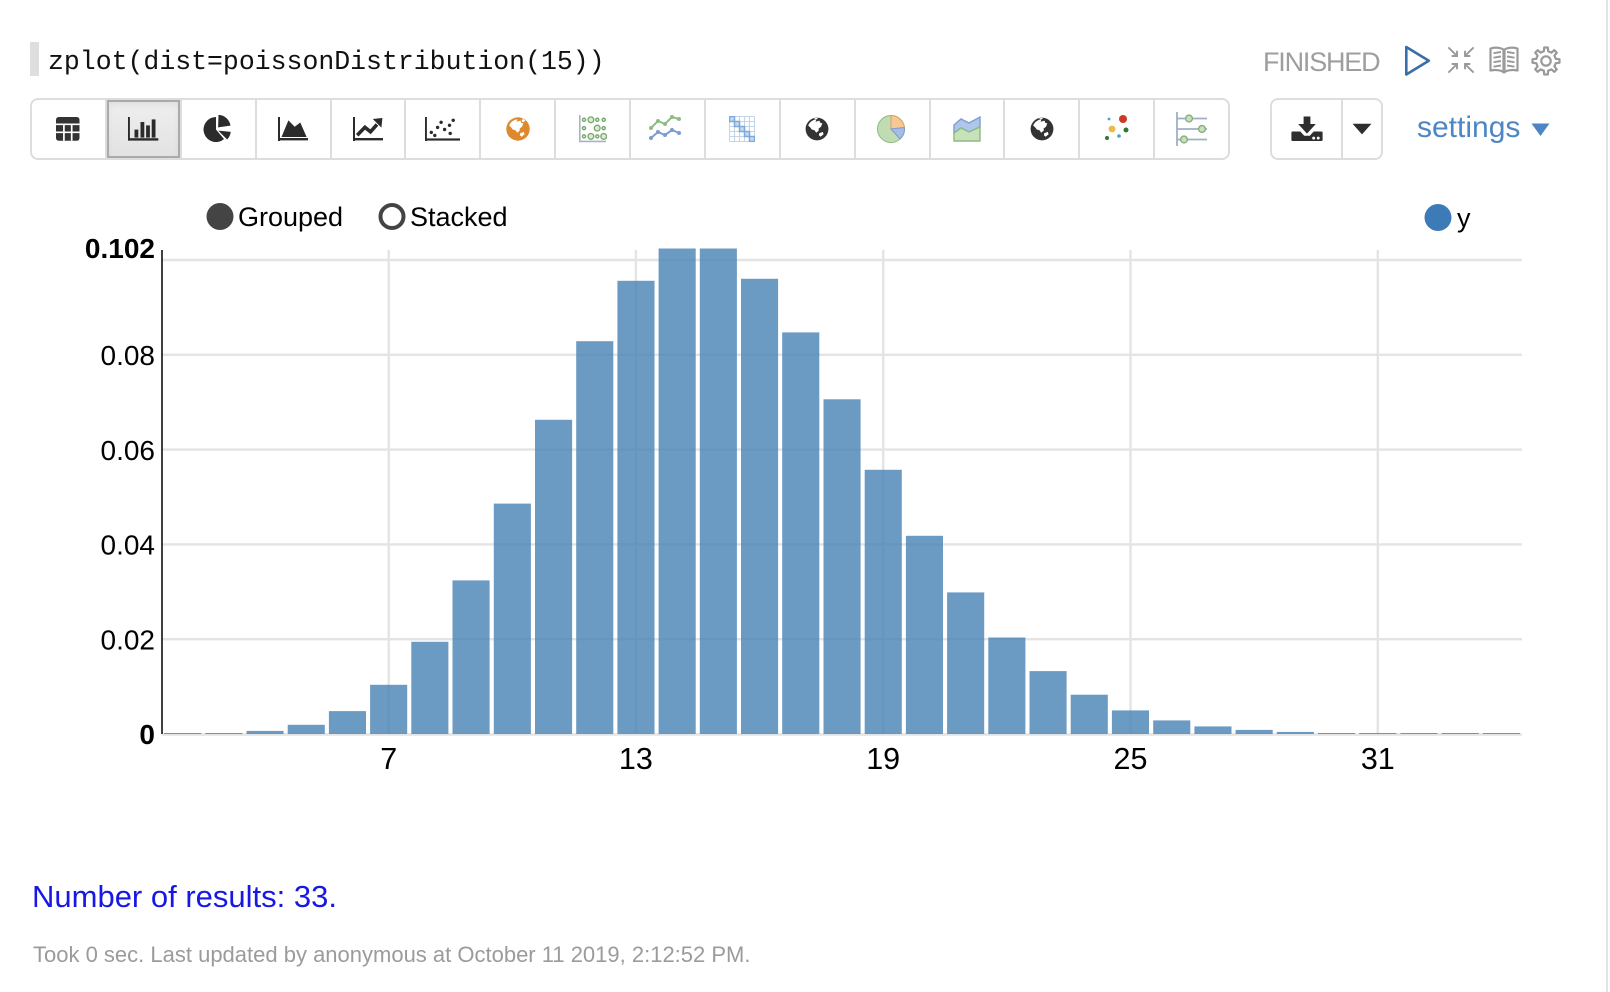 The width and height of the screenshot is (1610, 992). I want to click on svg-text: 7, so click(388, 759).